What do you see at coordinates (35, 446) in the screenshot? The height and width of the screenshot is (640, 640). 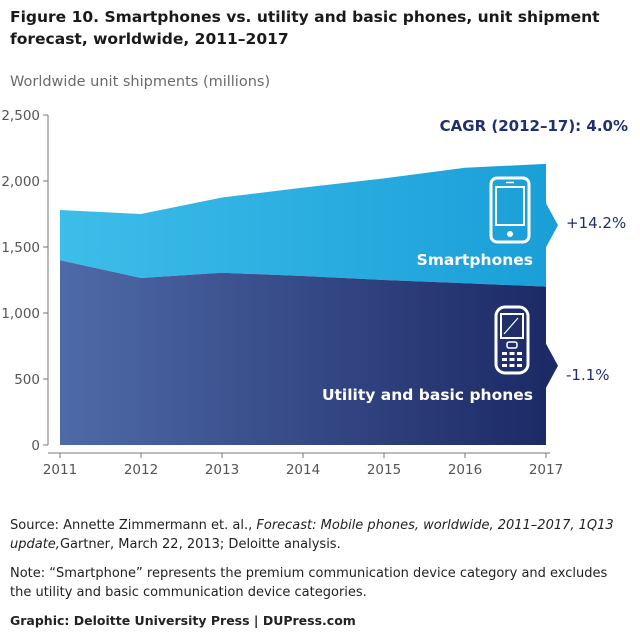 I see `y-tick-label: 0` at bounding box center [35, 446].